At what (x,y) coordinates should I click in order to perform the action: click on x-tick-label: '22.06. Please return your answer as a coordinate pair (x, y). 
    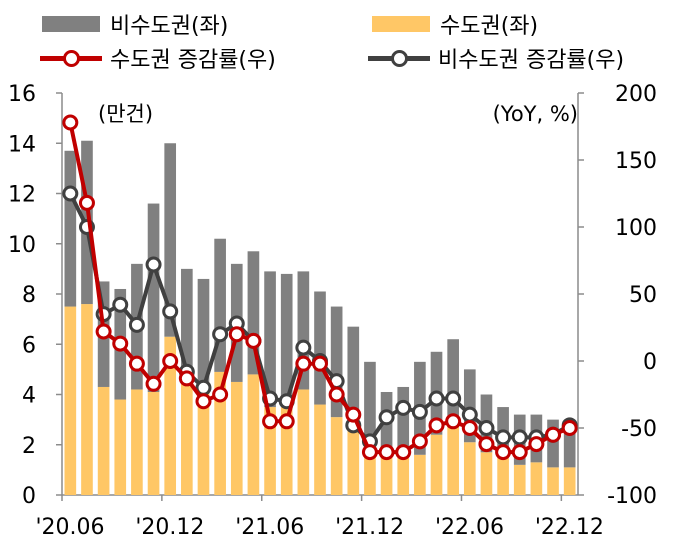
    Looking at the image, I should click on (469, 527).